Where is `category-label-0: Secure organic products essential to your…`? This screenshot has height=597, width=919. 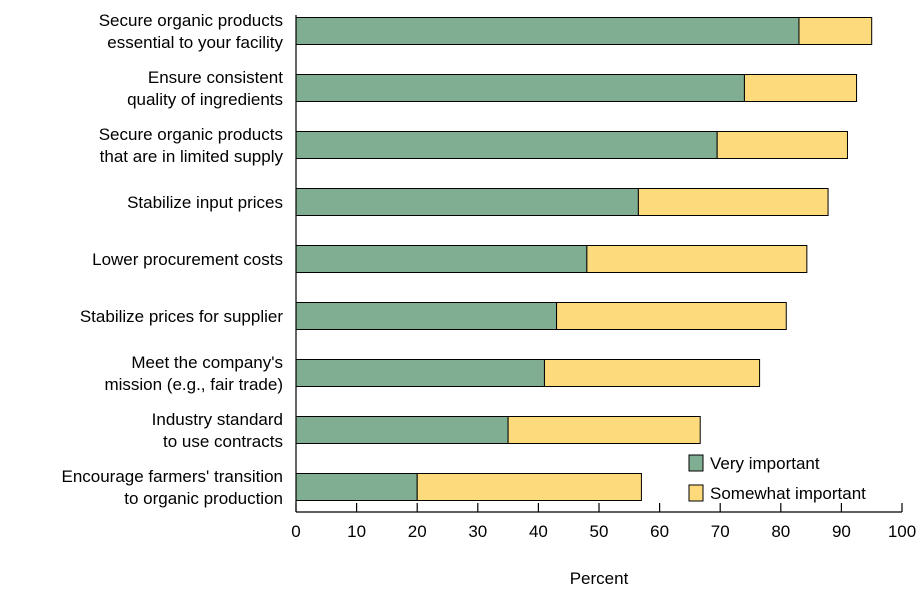
category-label-0: Secure organic products essential to your… is located at coordinates (191, 31).